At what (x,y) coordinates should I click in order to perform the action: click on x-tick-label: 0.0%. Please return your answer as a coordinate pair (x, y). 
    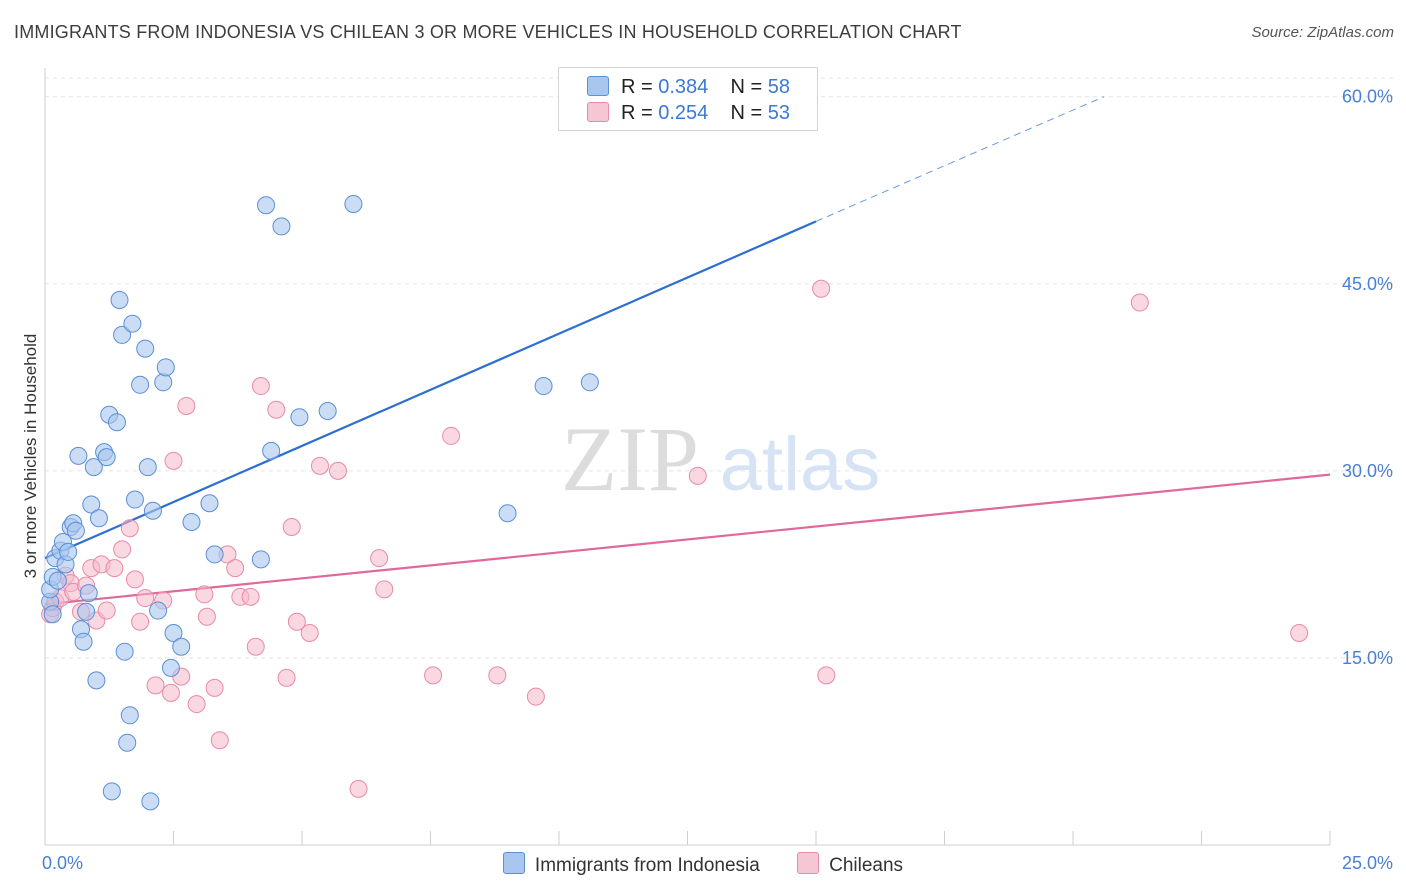
    Looking at the image, I should click on (62, 863).